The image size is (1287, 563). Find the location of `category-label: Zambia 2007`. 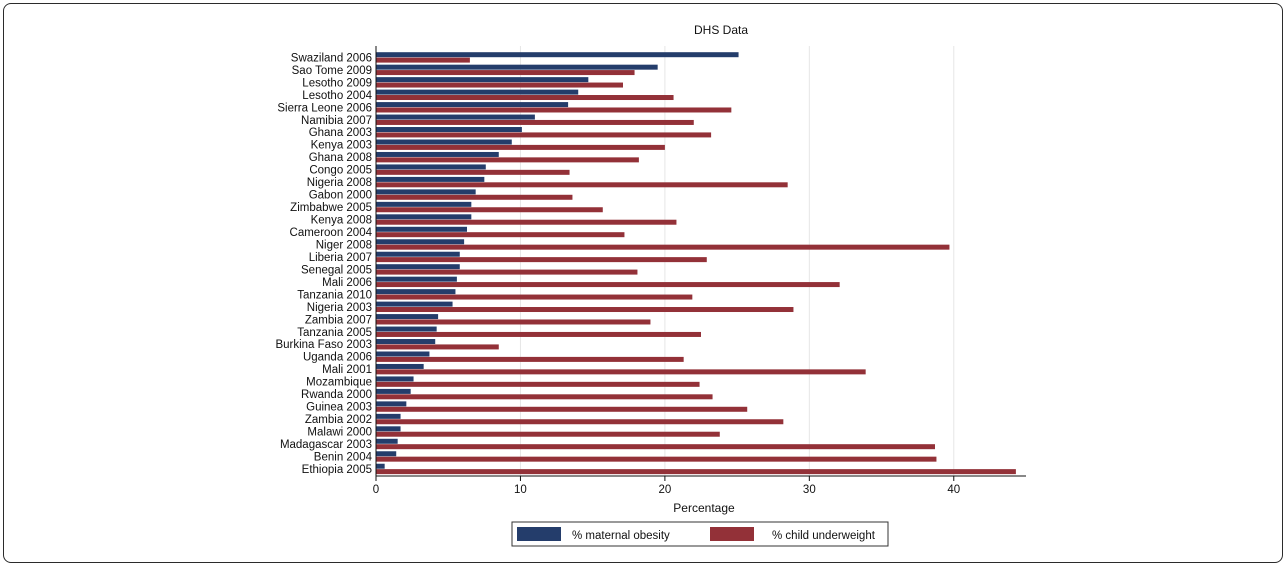

category-label: Zambia 2007 is located at coordinates (338, 320).